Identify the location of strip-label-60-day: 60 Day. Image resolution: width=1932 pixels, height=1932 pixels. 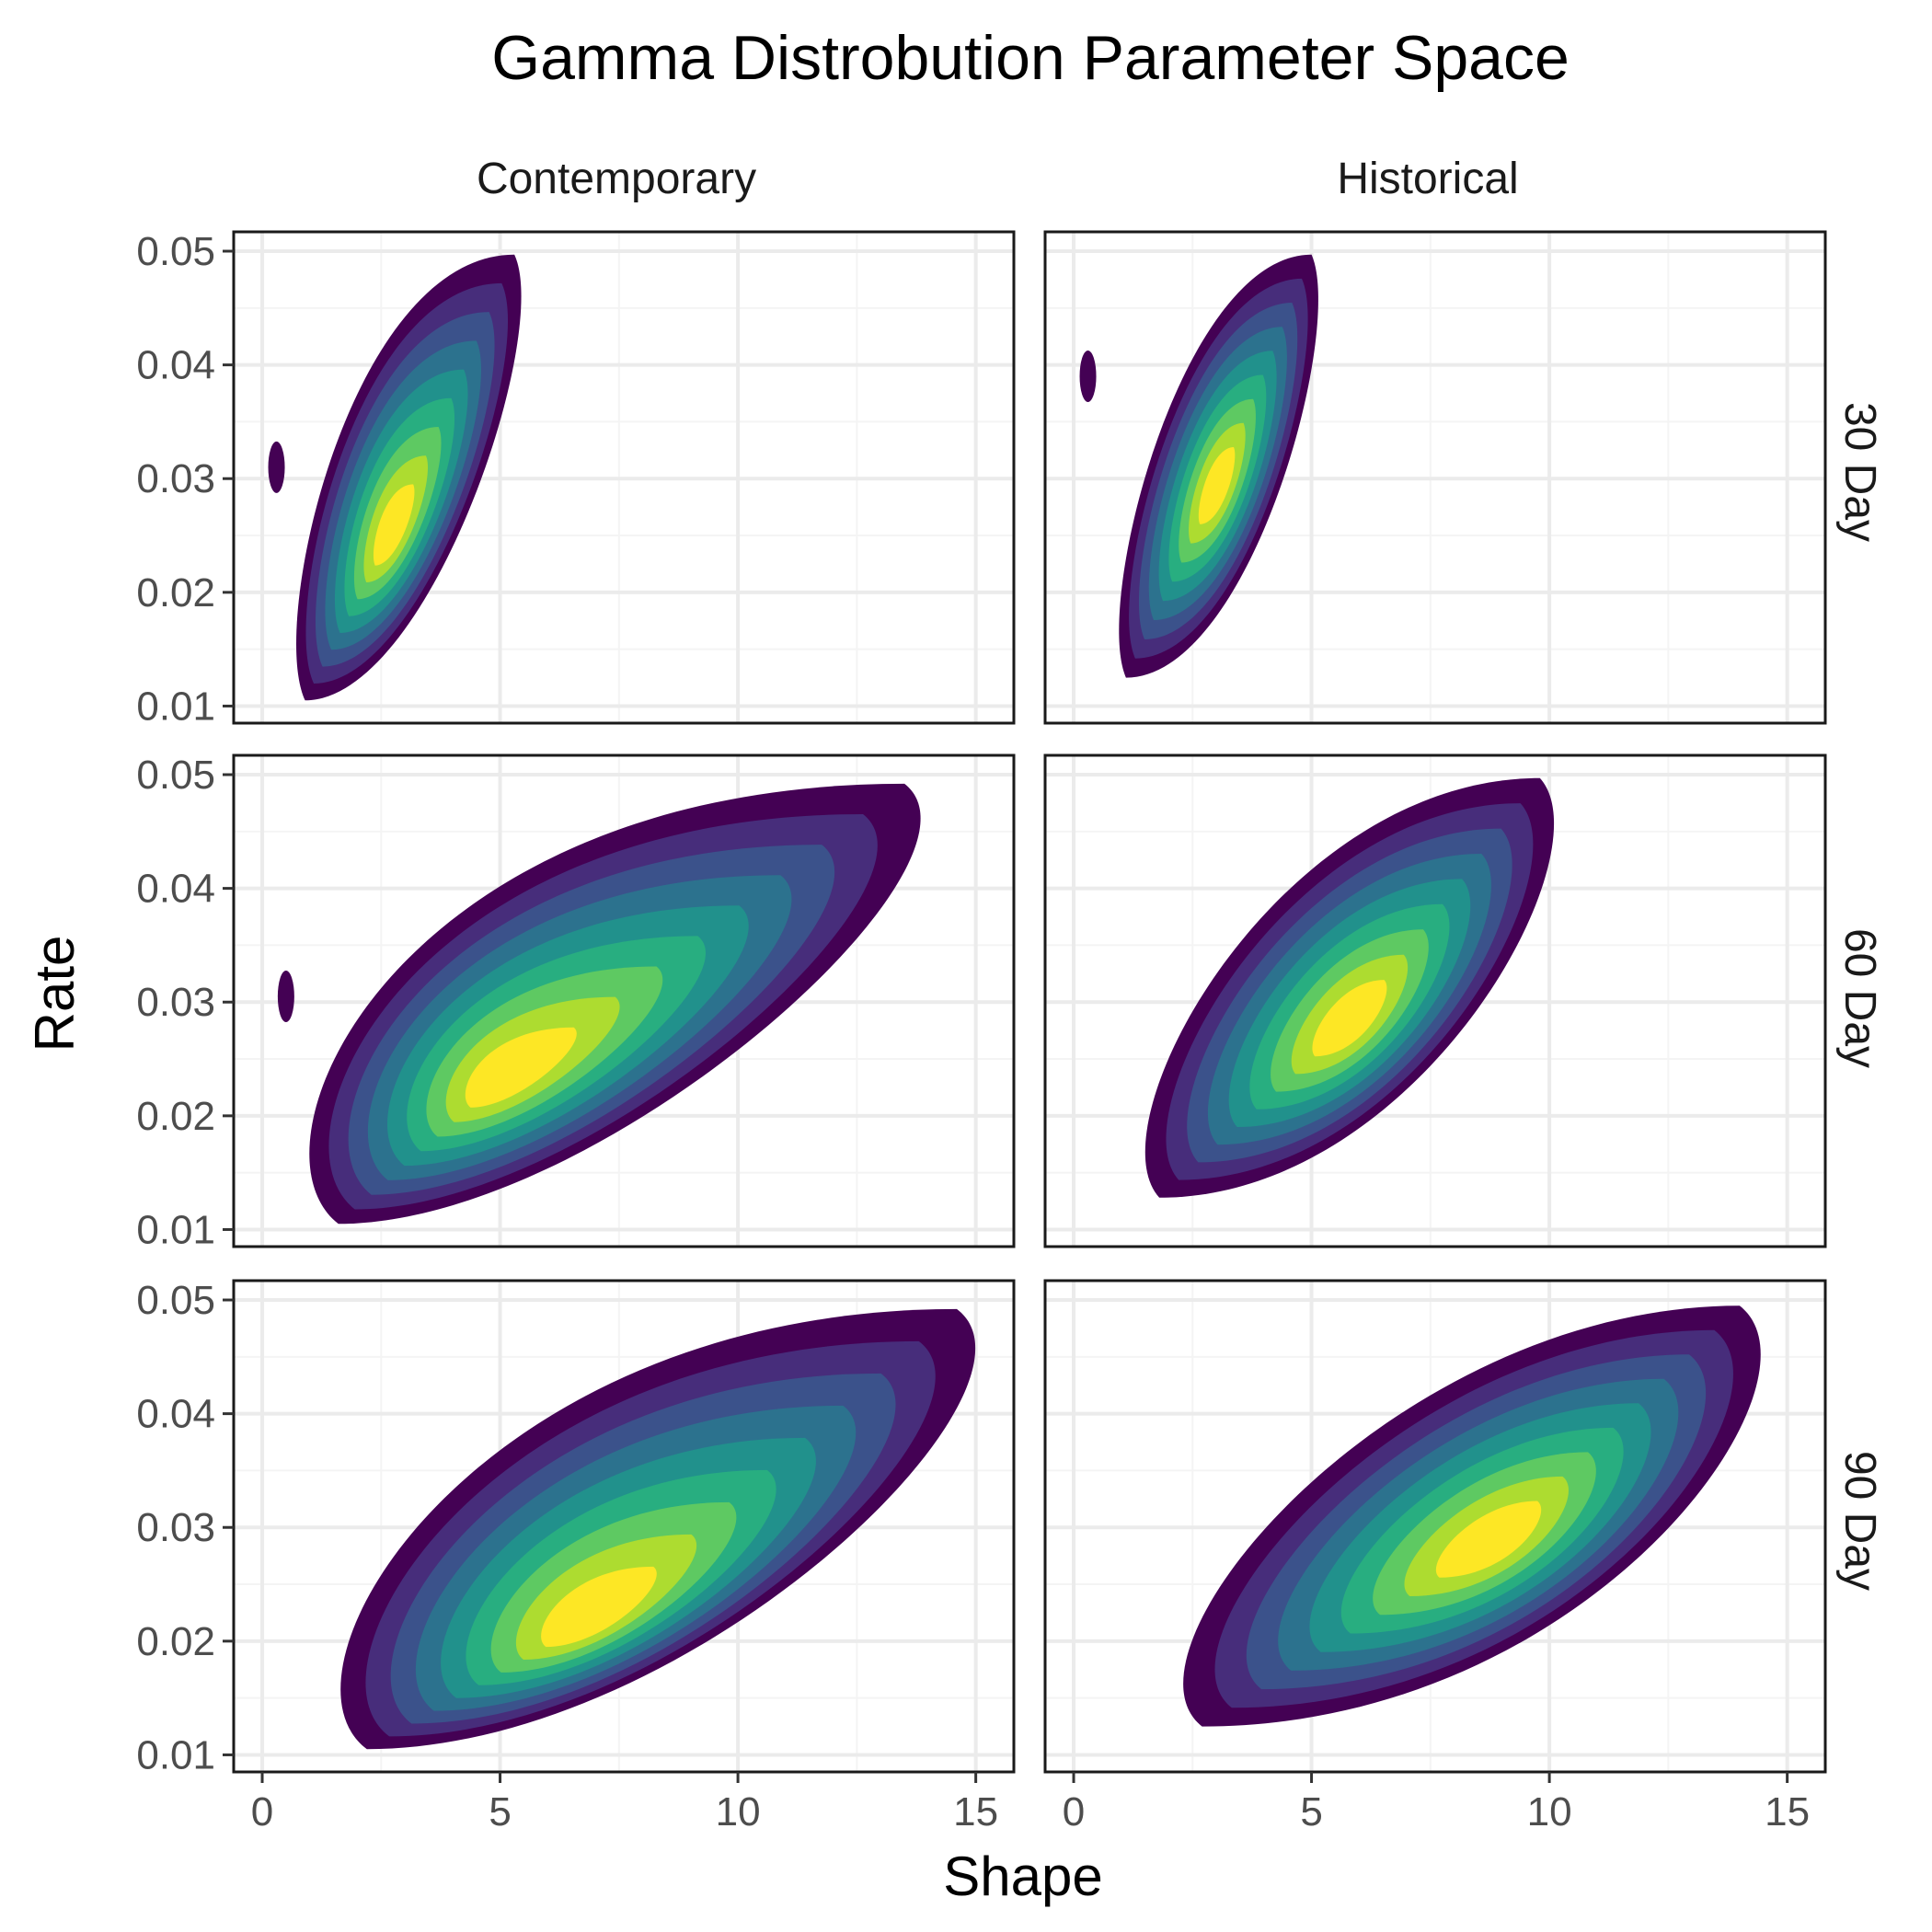
(1859, 998).